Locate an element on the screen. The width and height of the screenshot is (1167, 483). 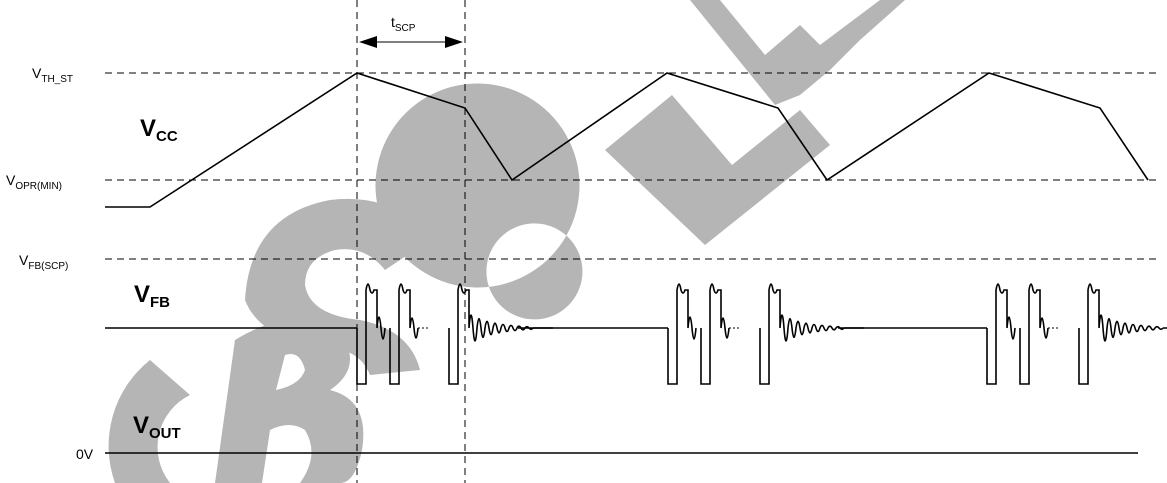
vth-st-label: VTH_ST is located at coordinates (52, 75).